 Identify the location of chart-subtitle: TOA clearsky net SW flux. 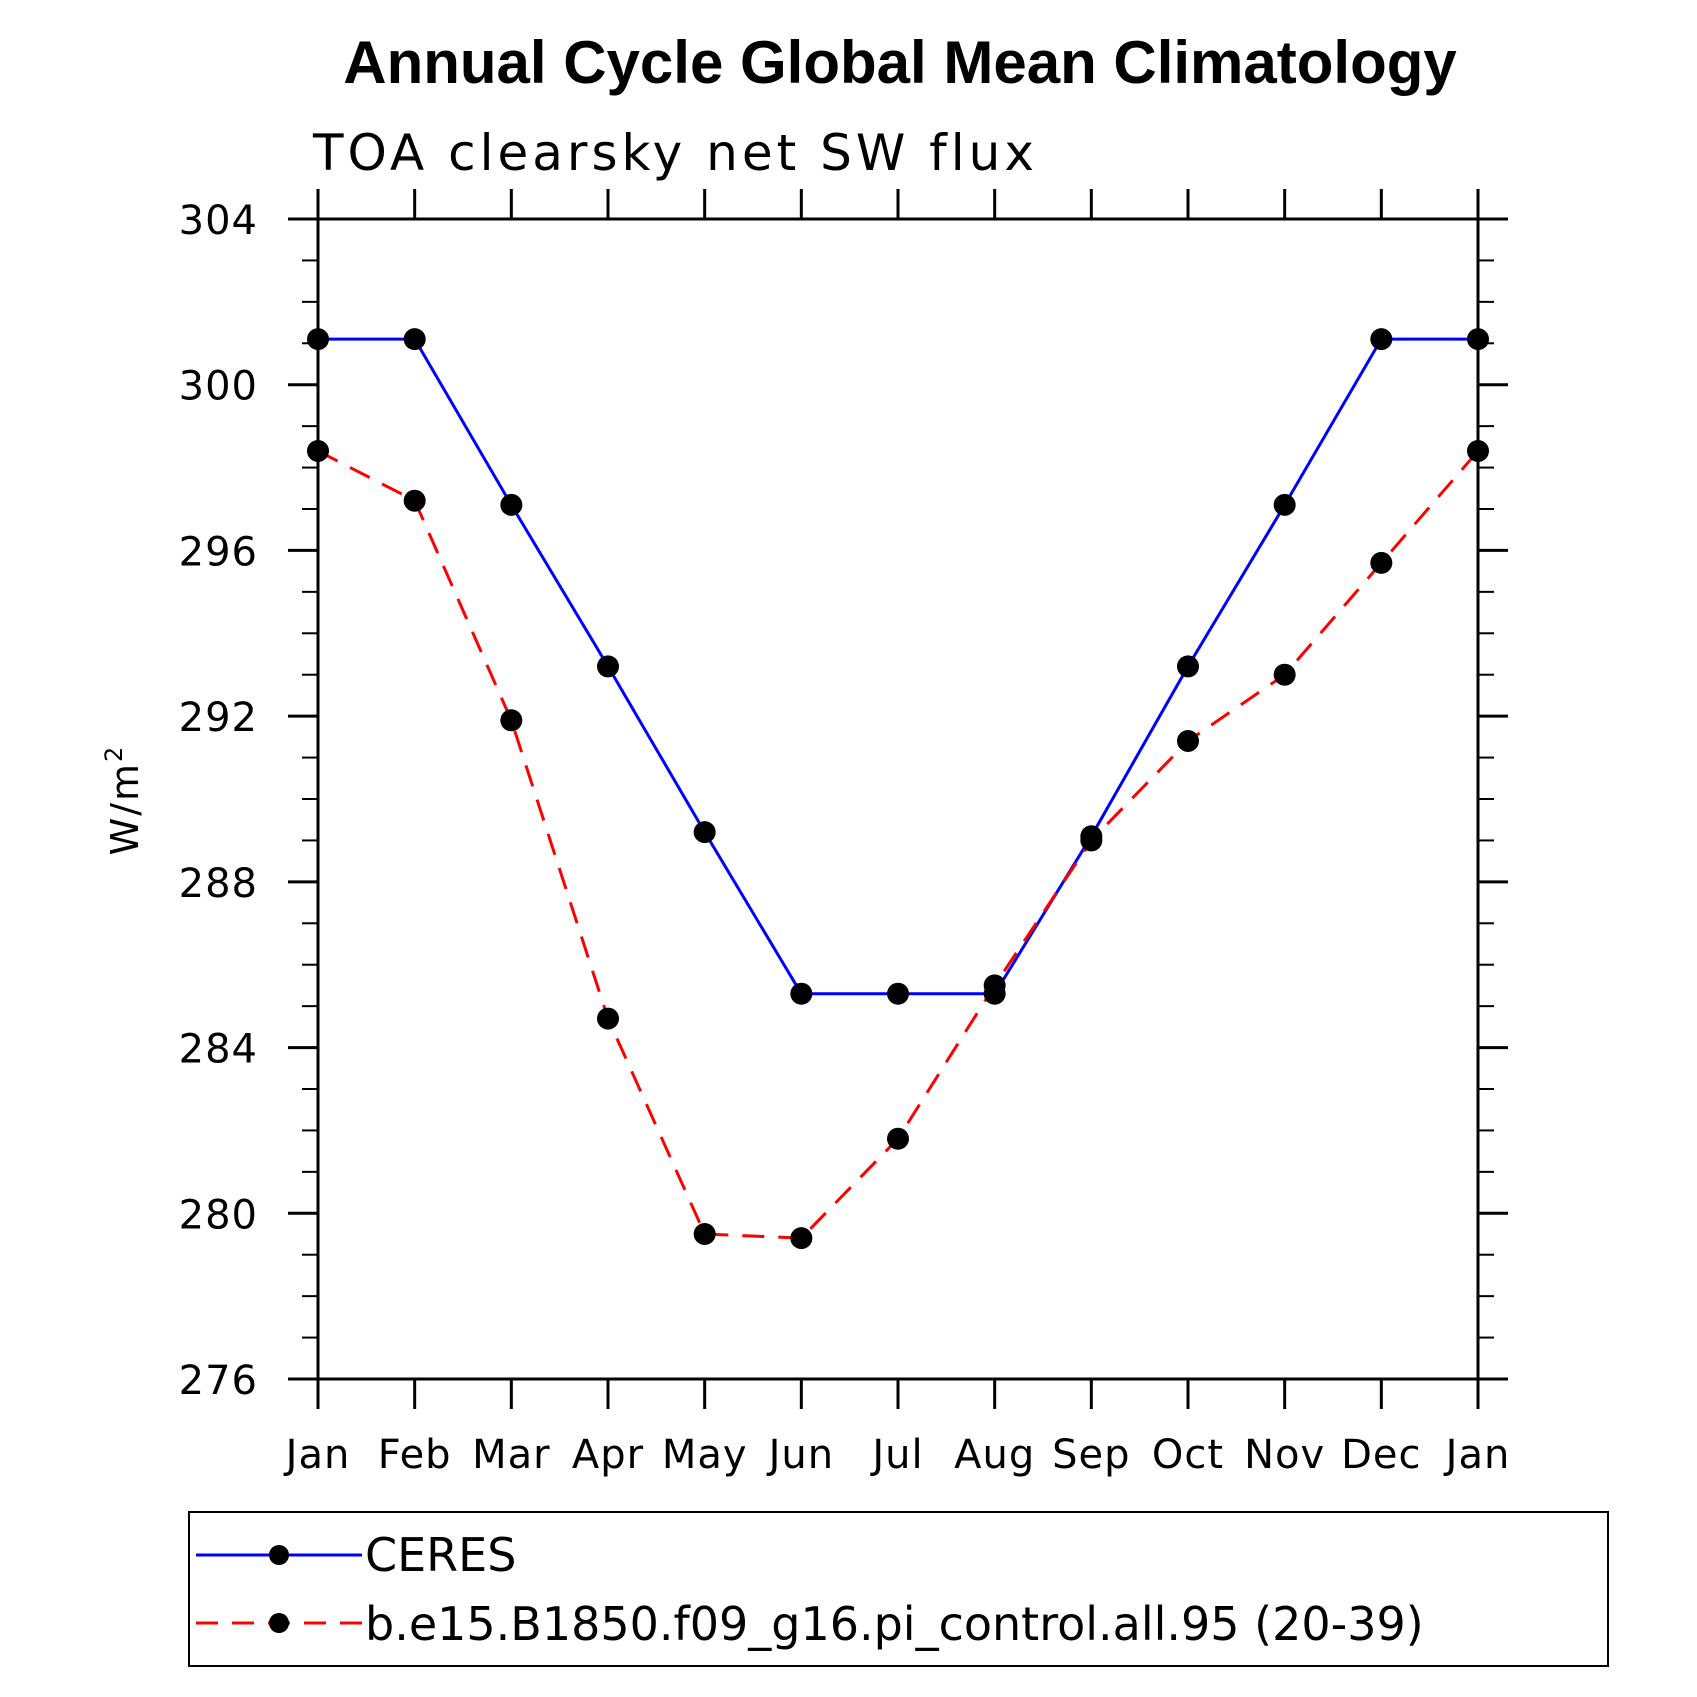
(675, 153).